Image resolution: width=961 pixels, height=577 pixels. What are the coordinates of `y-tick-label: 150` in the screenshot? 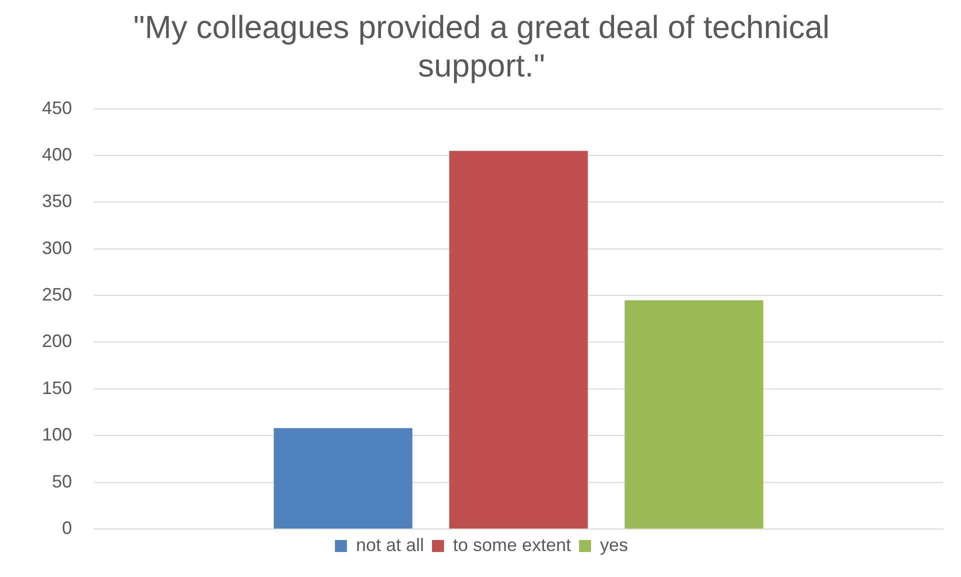 It's located at (57, 388).